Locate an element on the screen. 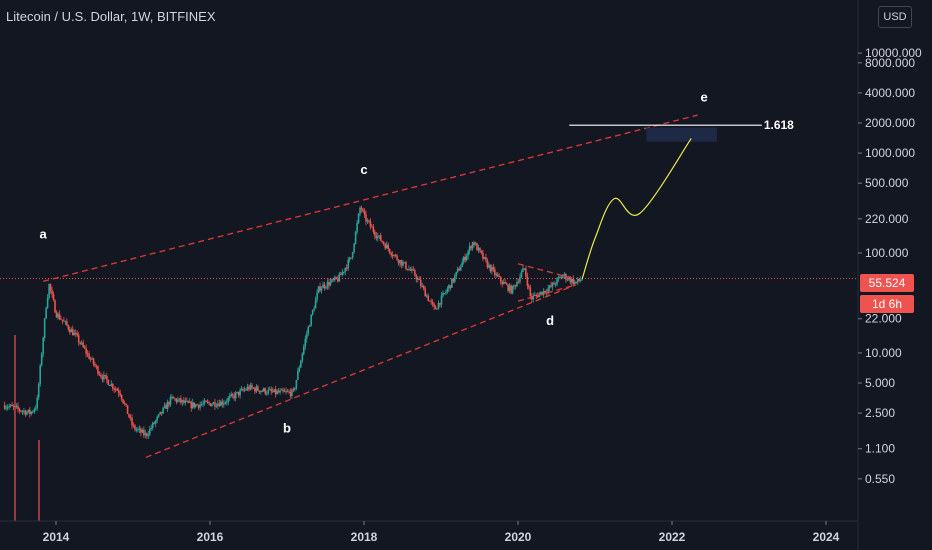  target-zone-box is located at coordinates (681, 134).